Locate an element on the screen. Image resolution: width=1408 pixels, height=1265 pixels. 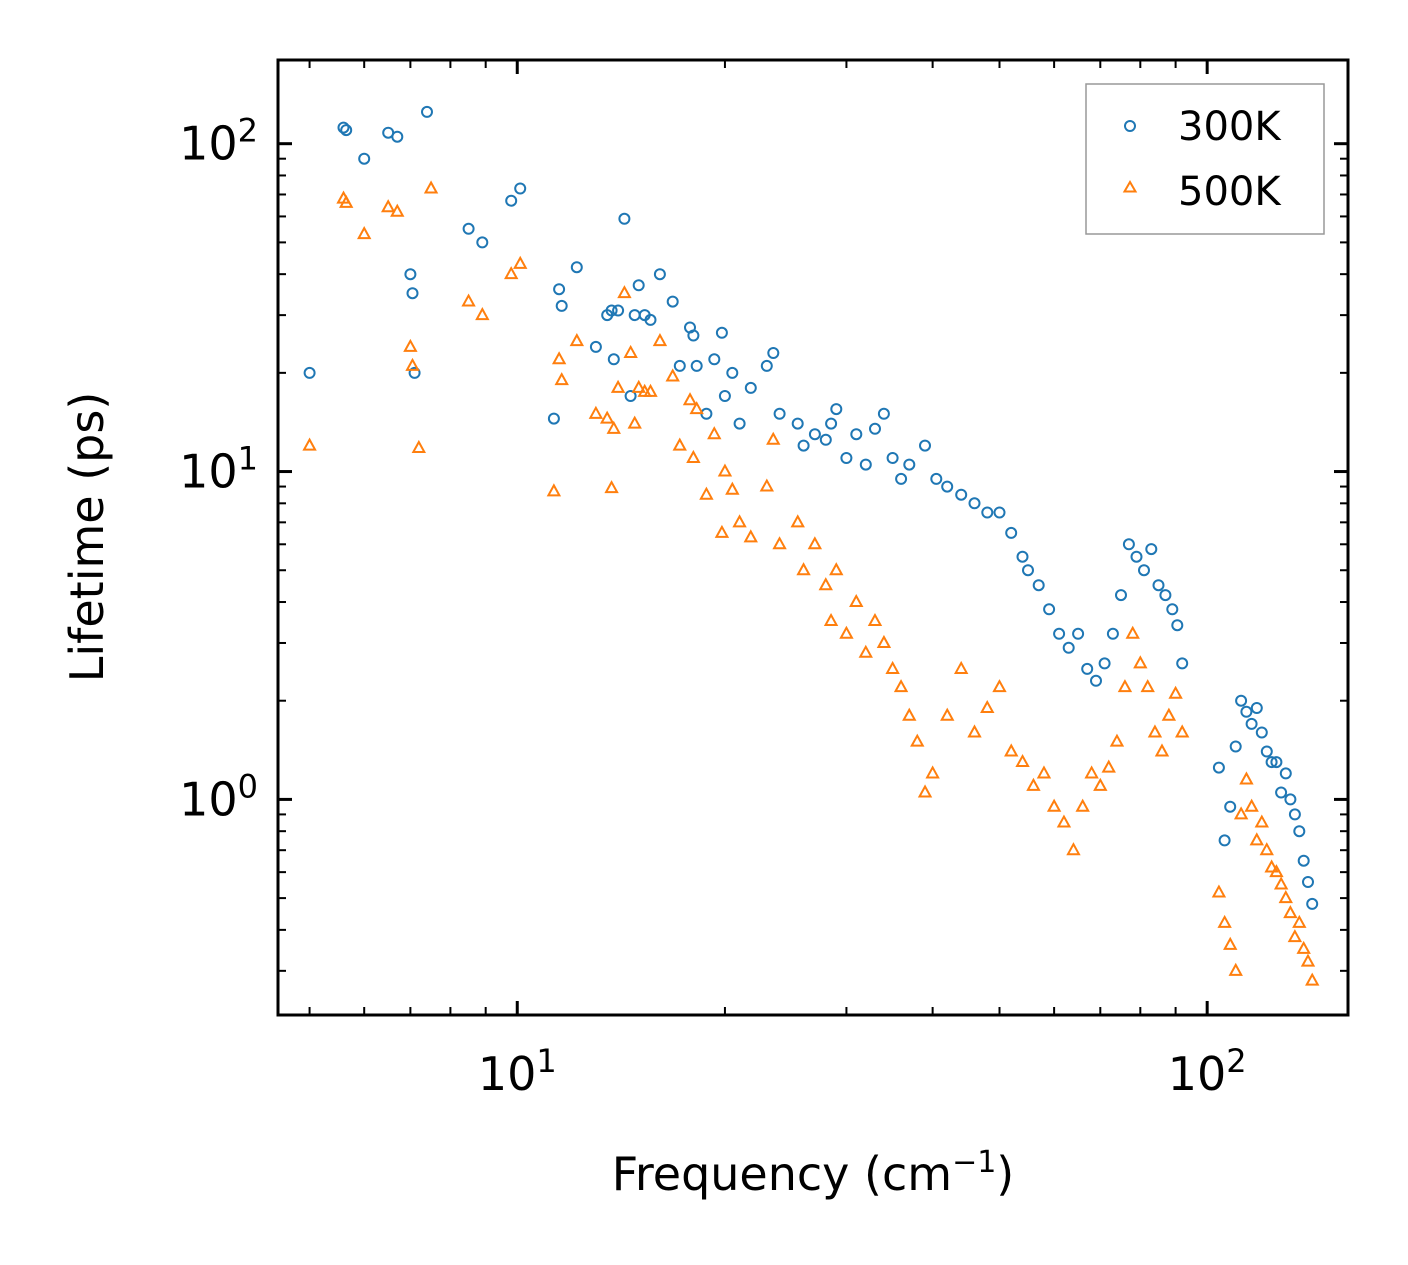
x-tick-labels: 101 102 is located at coordinates (862, 1071).